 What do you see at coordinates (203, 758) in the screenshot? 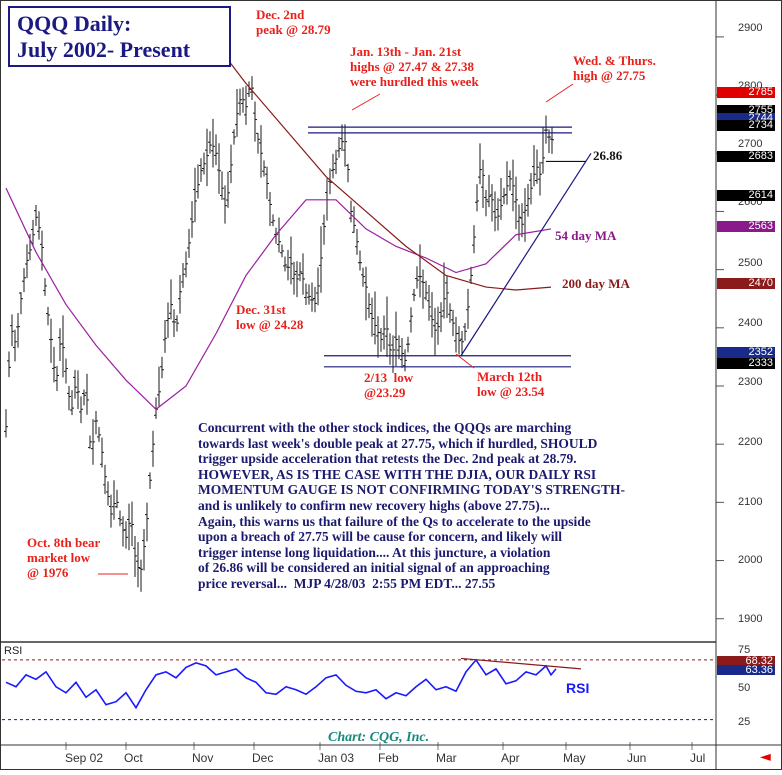
I see `x-tick: Nov` at bounding box center [203, 758].